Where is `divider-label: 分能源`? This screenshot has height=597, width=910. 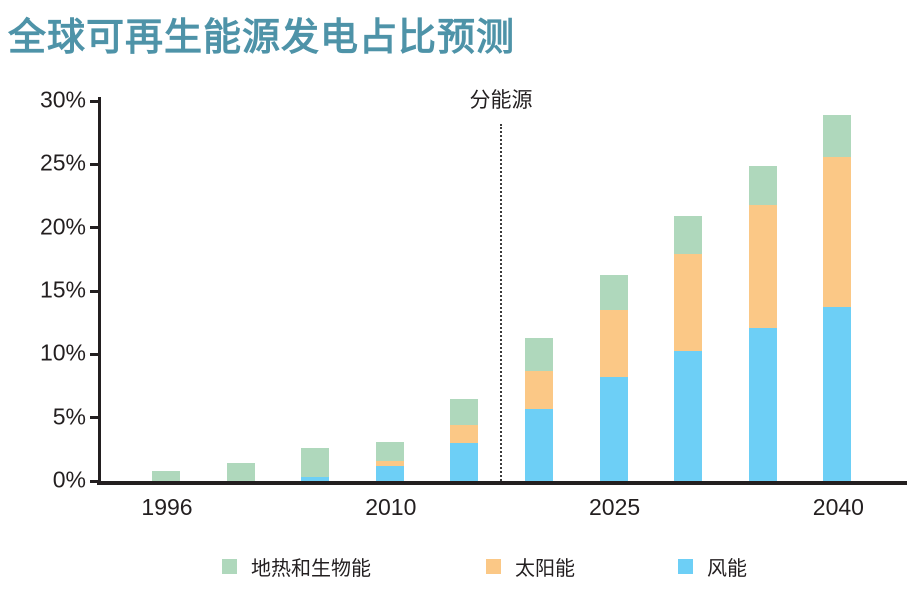 divider-label: 分能源 is located at coordinates (501, 100).